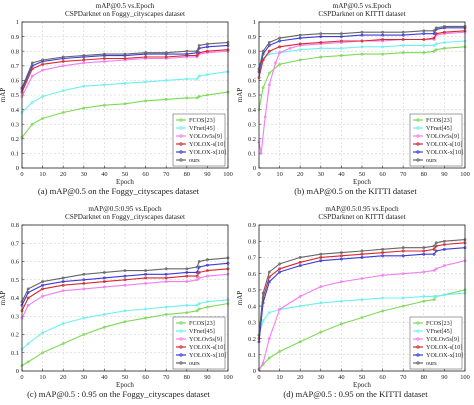 The height and width of the screenshot is (405, 474). What do you see at coordinates (424, 377) in the screenshot?
I see `chart-d-xtick-label: 80` at bounding box center [424, 377].